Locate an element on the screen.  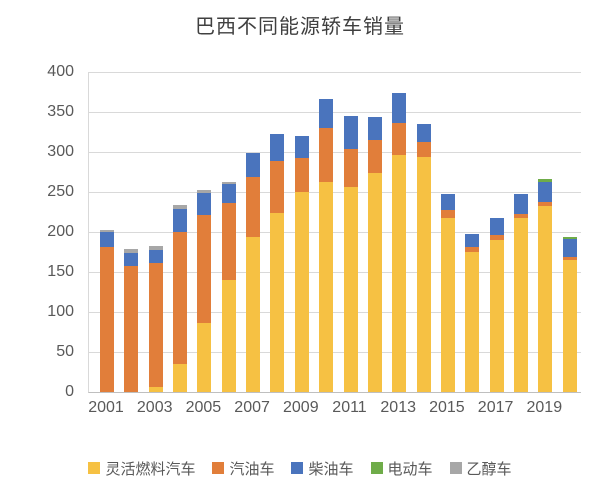
bar-segment-gasoline-2015 is located at coordinates (447, 213).